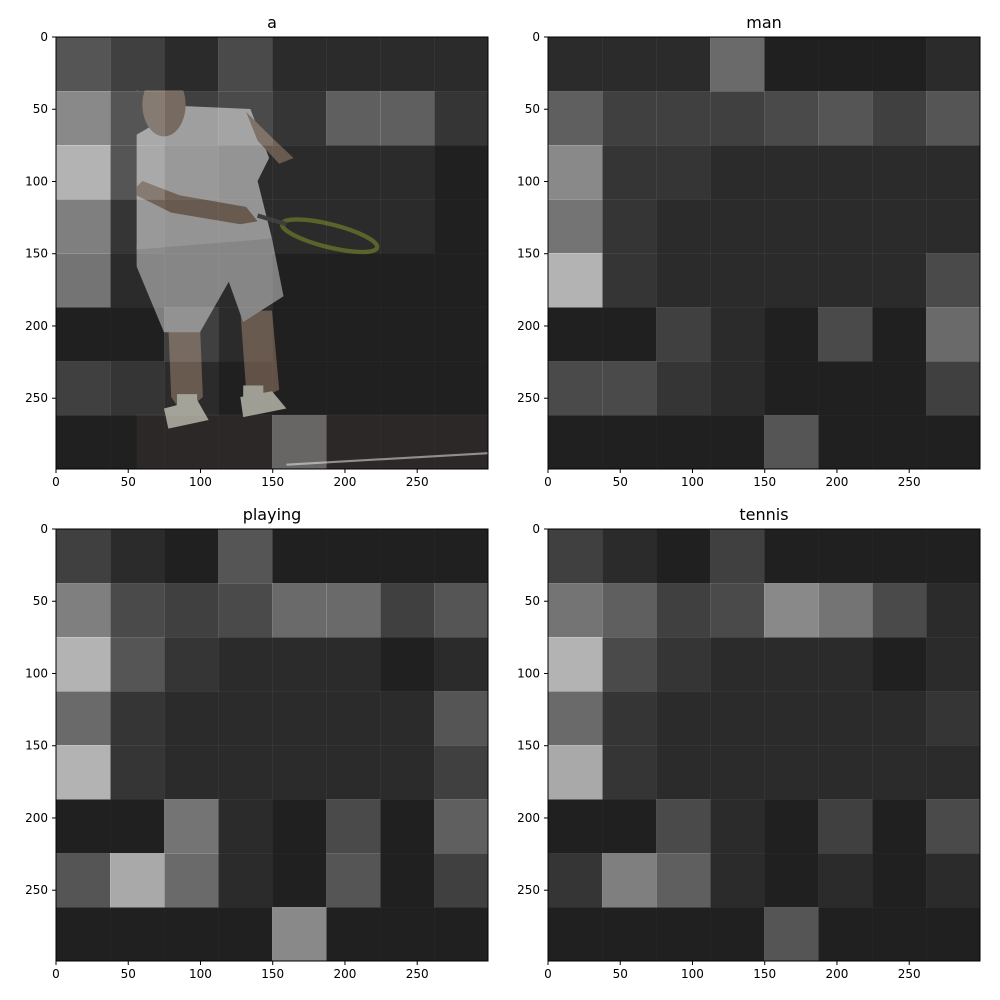 The image size is (1000, 1000). What do you see at coordinates (56, 482) in the screenshot?
I see `x-tick-label: 0` at bounding box center [56, 482].